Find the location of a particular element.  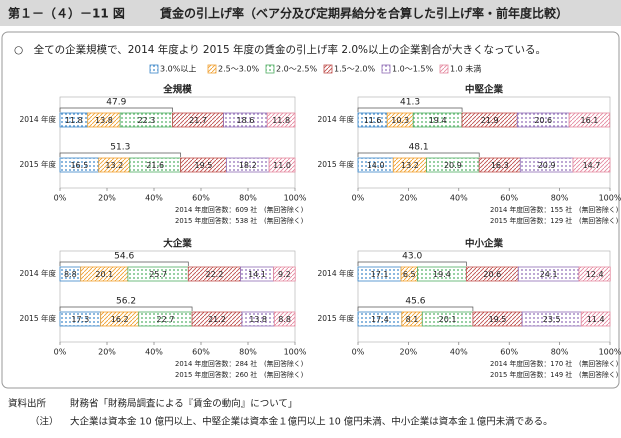

respondent-note: 2014 年度回答数：155 社 (無回答除く) is located at coordinates (554, 209).